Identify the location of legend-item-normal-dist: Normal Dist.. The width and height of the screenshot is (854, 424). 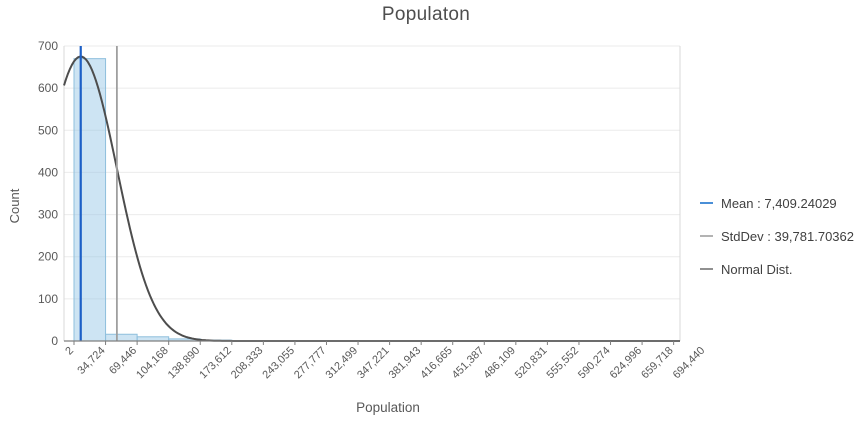
(777, 269).